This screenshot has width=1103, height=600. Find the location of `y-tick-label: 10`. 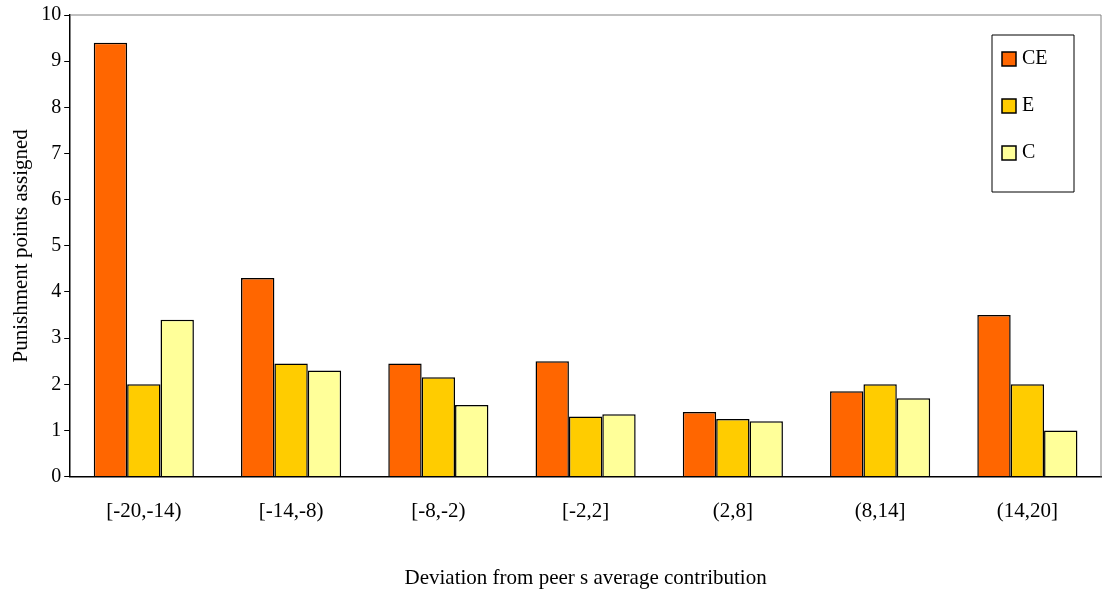

y-tick-label: 10 is located at coordinates (51, 13).